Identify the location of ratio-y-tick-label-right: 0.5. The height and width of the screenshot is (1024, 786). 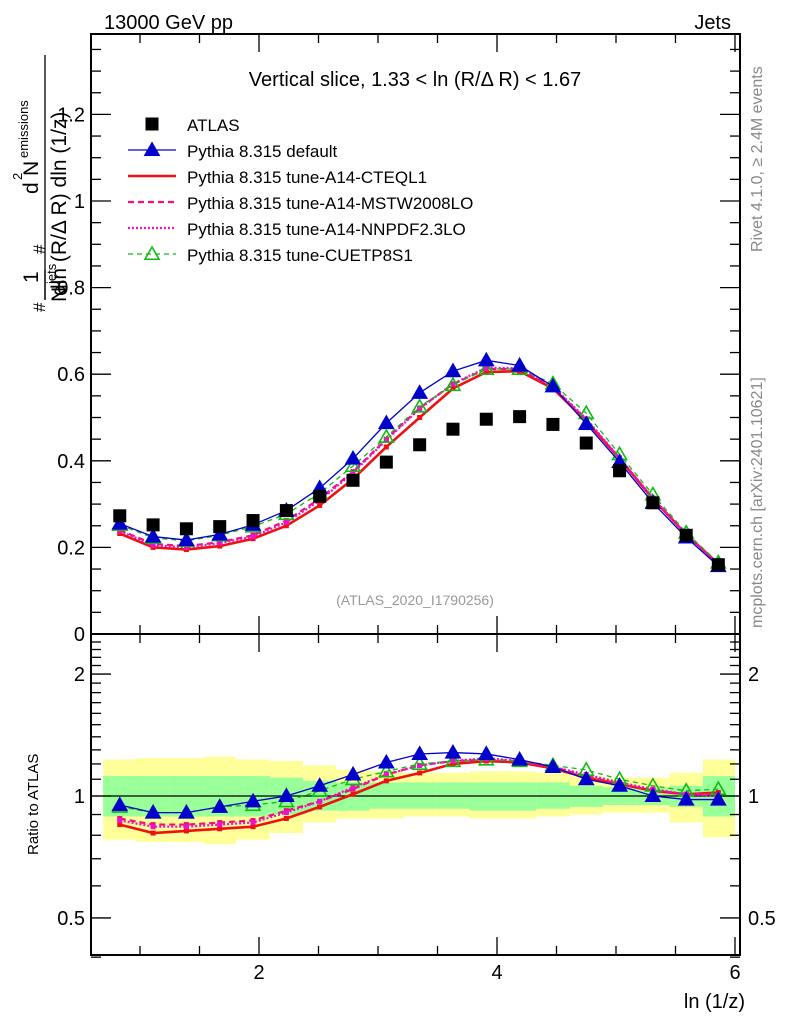
(762, 919).